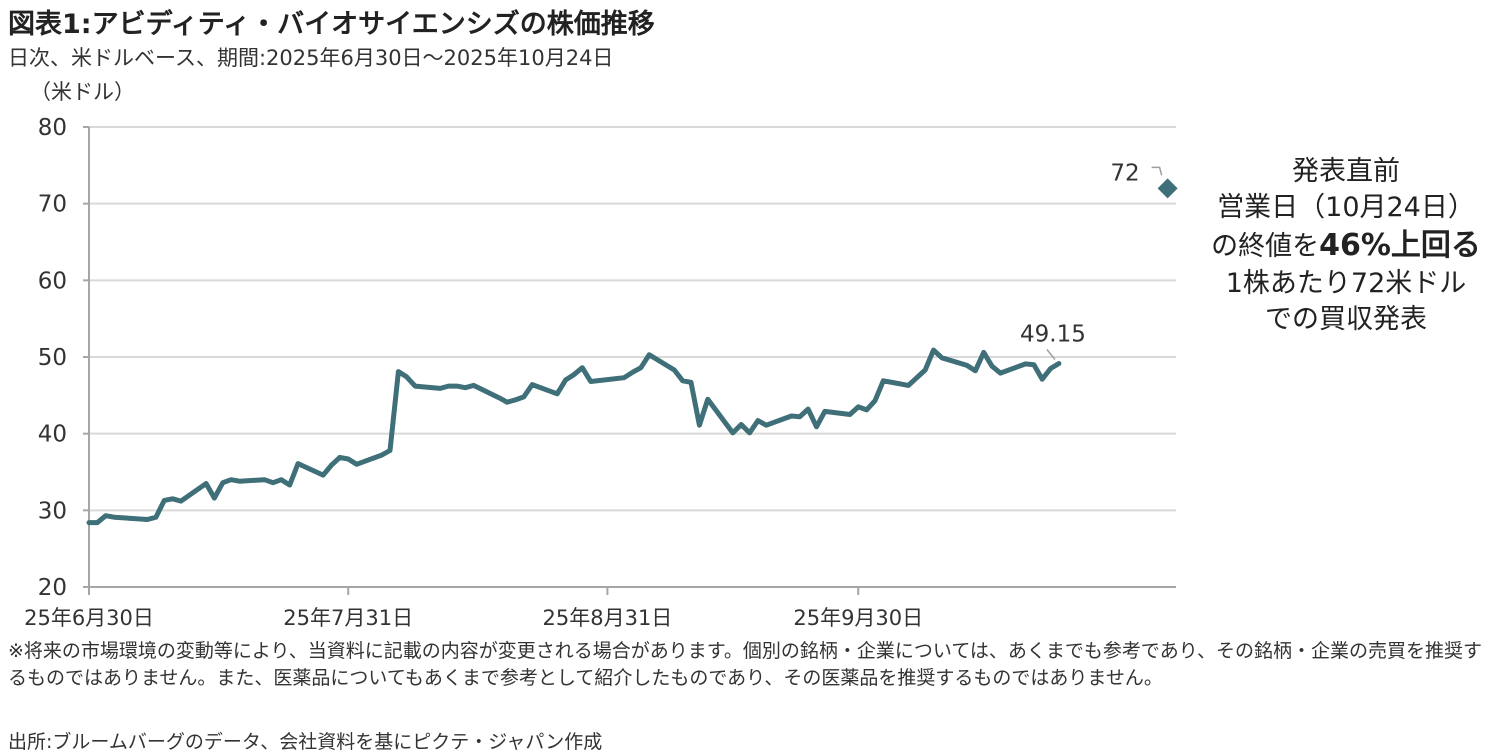  What do you see at coordinates (305, 742) in the screenshot?
I see `source-note: 出所:ブルームバーグのデータ、会社資料を基にピクテ・ジャパン作成` at bounding box center [305, 742].